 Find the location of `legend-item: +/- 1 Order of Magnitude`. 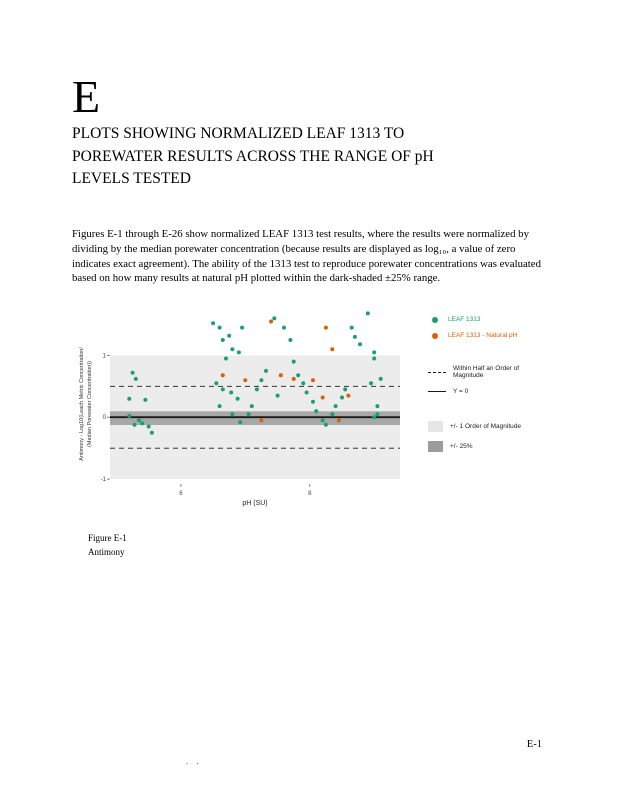

legend-item: +/- 1 Order of Magnitude is located at coordinates (487, 427).